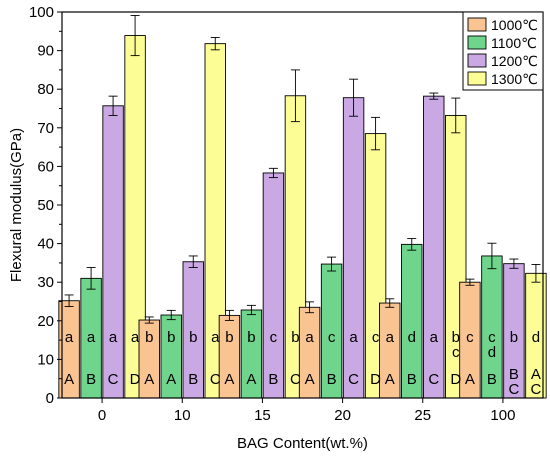 Image resolution: width=550 pixels, height=460 pixels. I want to click on y-tick-label: 30, so click(45, 282).